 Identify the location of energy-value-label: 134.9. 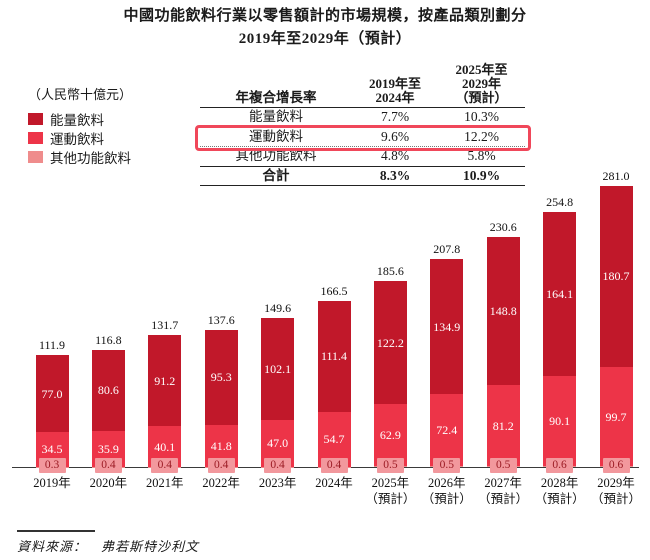
(447, 326).